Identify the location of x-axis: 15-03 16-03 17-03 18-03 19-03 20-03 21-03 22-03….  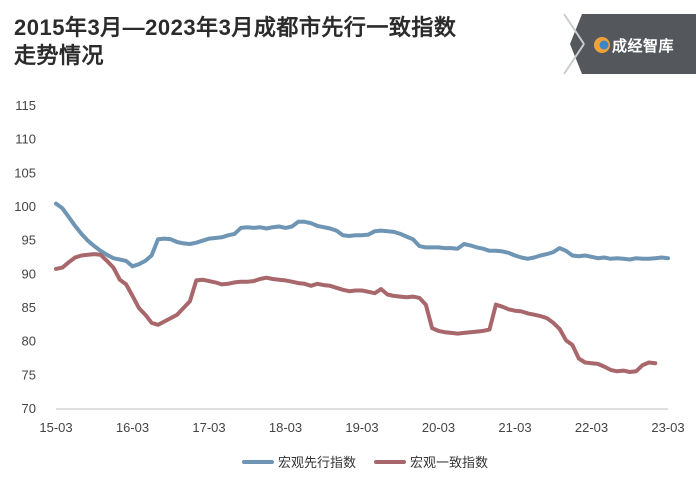
(362, 421).